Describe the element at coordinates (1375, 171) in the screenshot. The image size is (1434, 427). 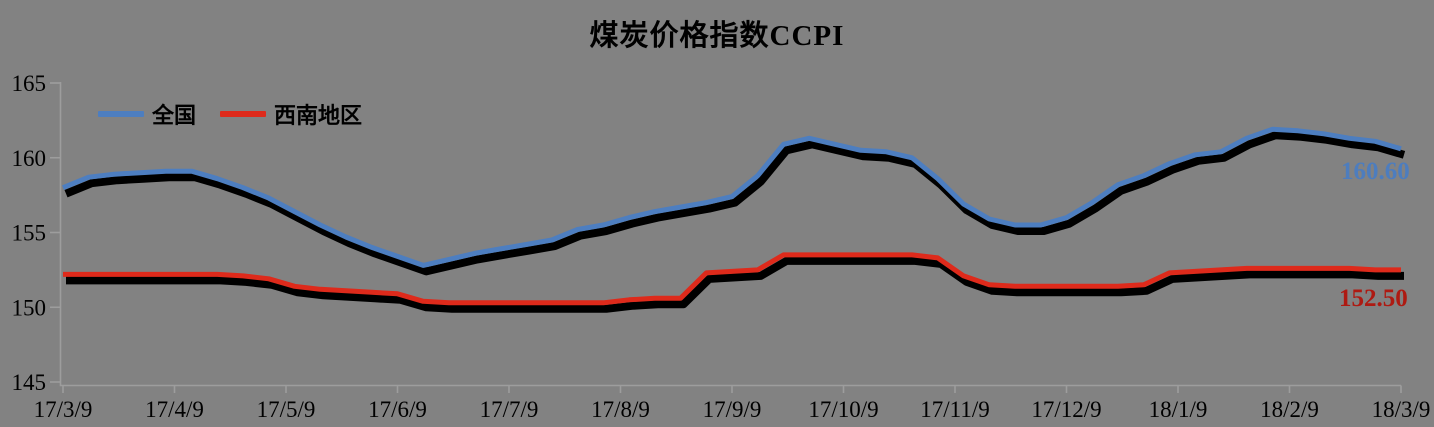
I see `national-end-value-label: 160.60` at that location.